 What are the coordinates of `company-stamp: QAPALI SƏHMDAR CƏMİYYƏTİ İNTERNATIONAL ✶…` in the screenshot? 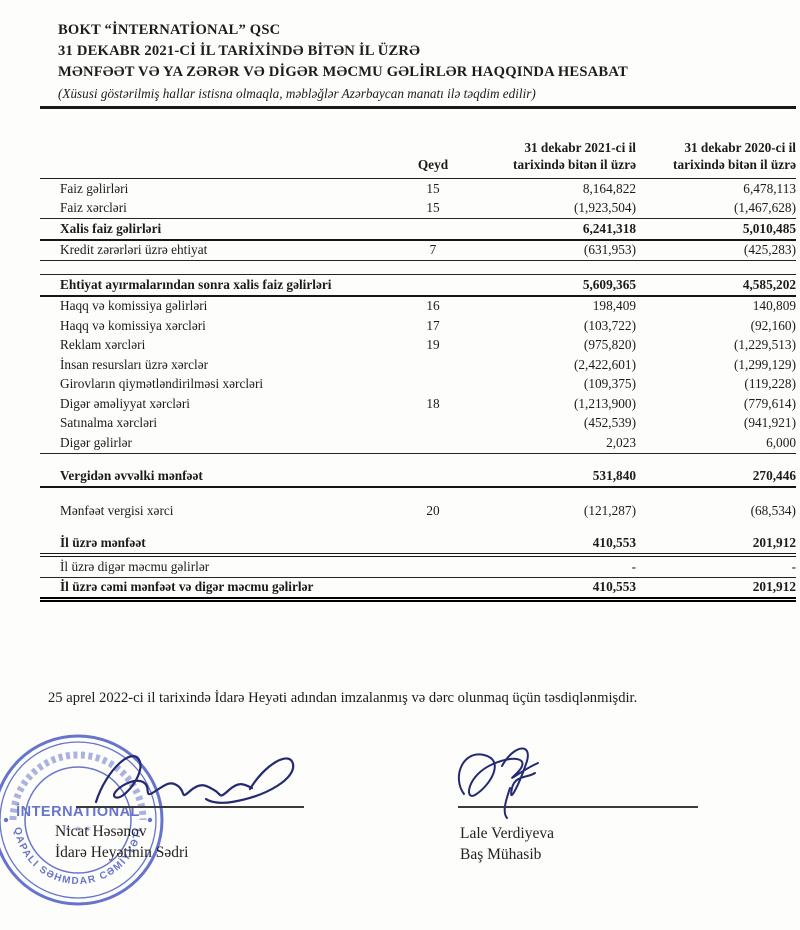 It's located at (82, 820).